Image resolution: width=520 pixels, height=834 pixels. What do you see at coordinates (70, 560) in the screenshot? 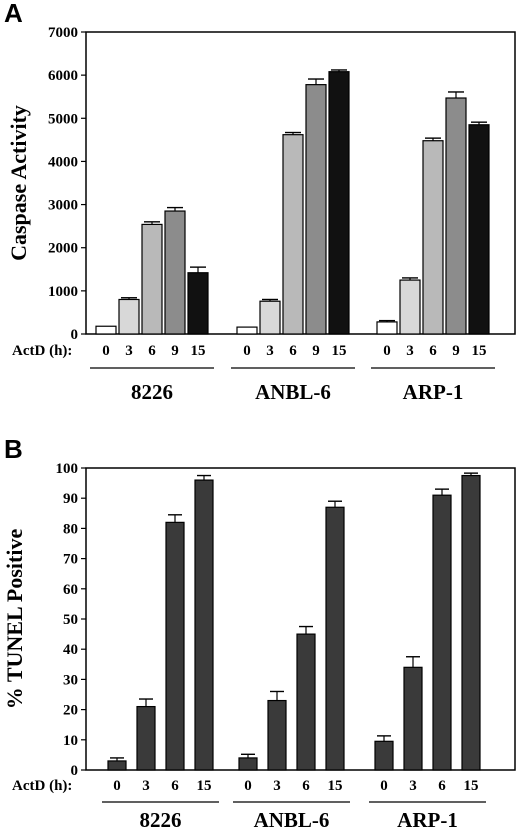
I see `y-tick-label: 70` at bounding box center [70, 560].